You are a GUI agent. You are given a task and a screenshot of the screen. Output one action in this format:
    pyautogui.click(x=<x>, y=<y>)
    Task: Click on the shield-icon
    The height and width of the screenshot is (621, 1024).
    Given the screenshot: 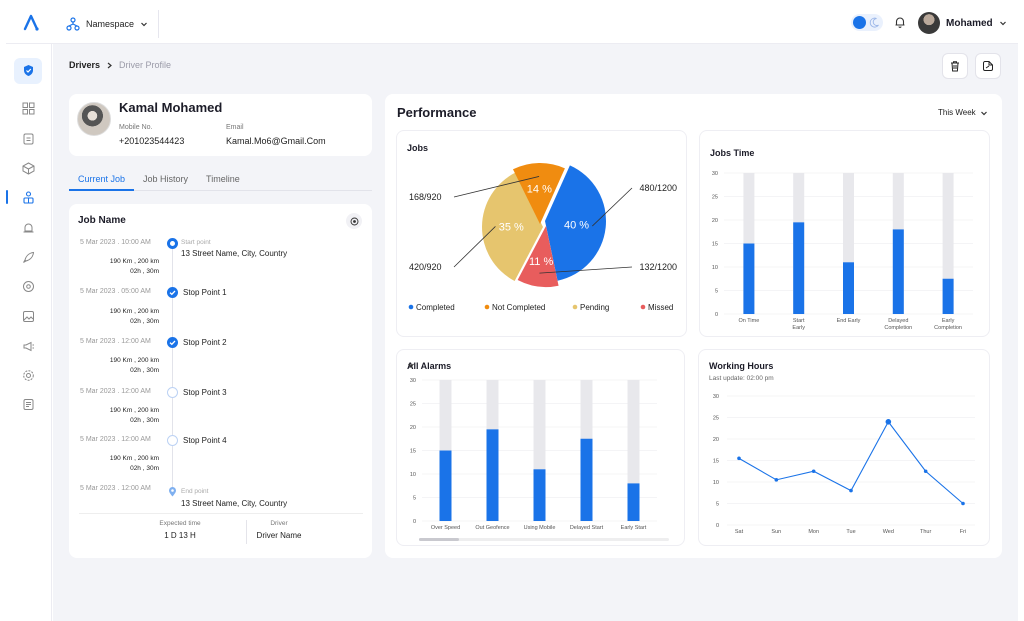 What is the action you would take?
    pyautogui.click(x=28, y=70)
    